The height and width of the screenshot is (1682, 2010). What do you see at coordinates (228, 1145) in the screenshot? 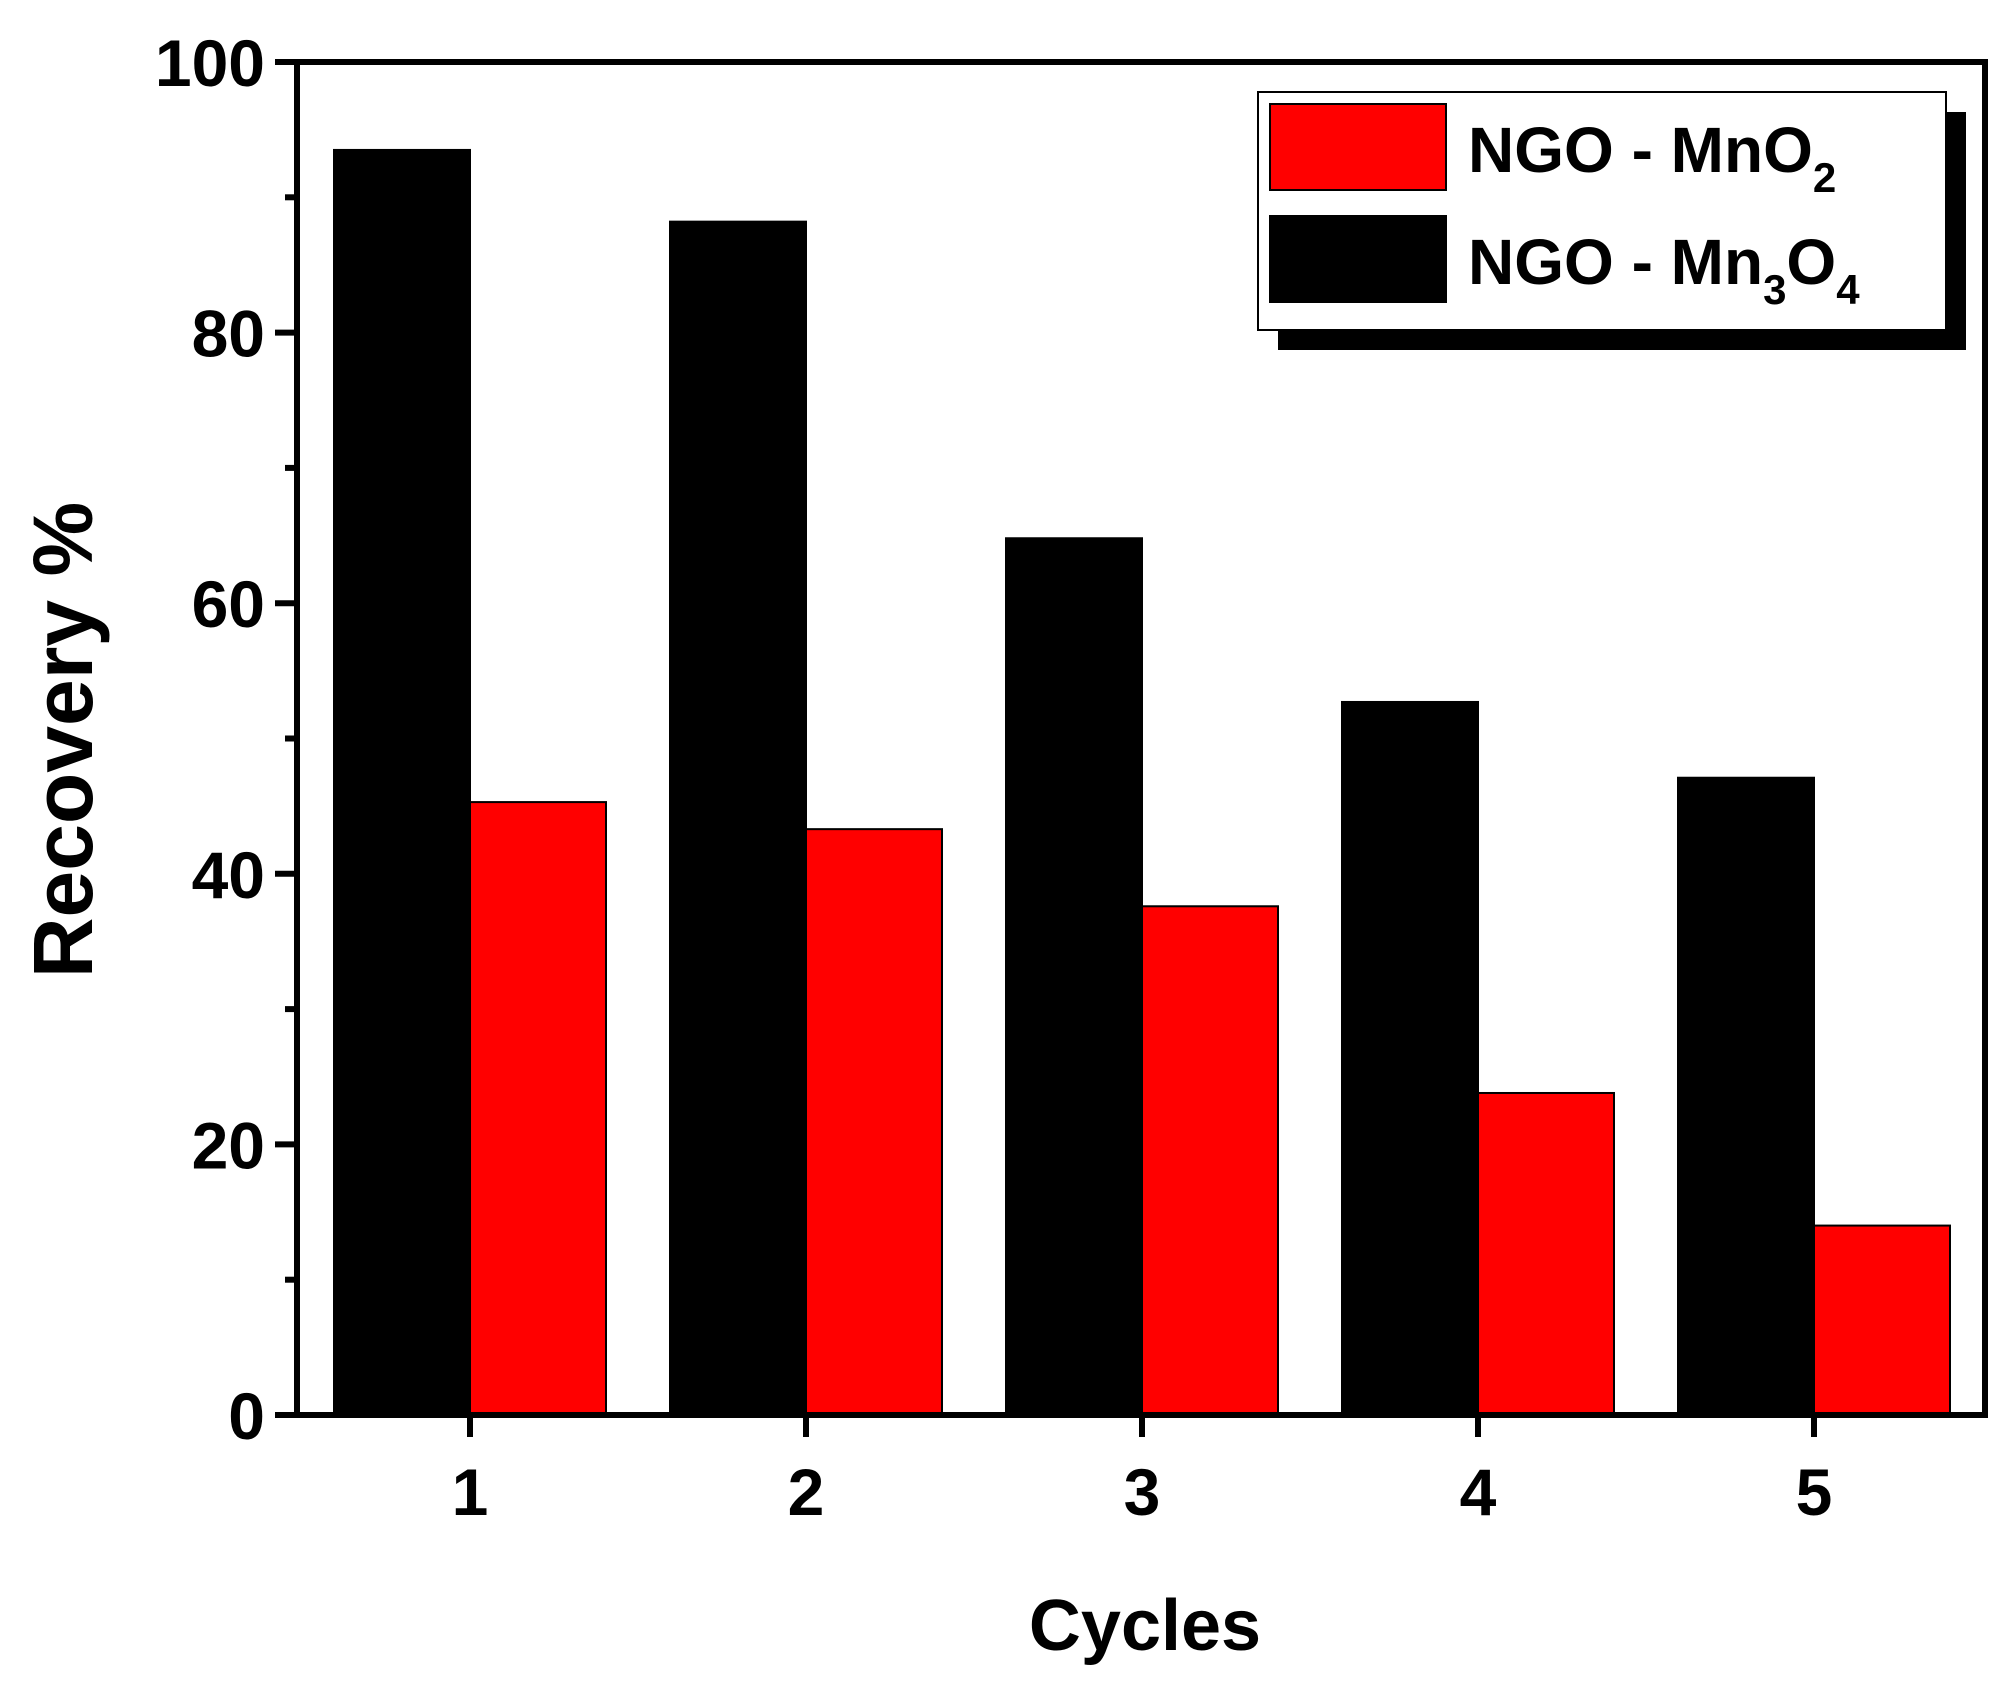
I see `y-tick-label: 20` at bounding box center [228, 1145].